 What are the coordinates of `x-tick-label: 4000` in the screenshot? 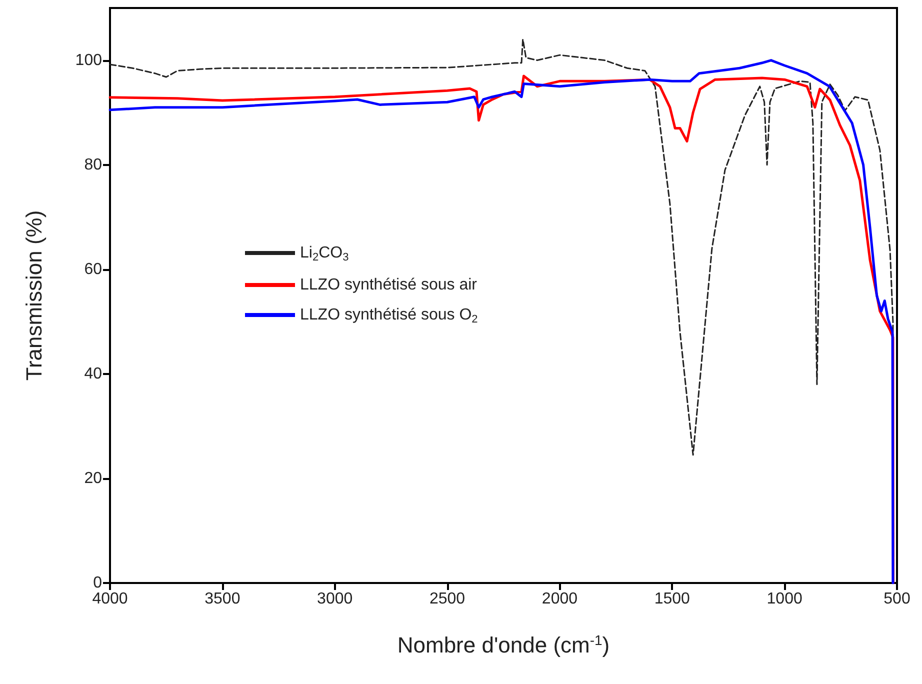 It's located at (110, 599).